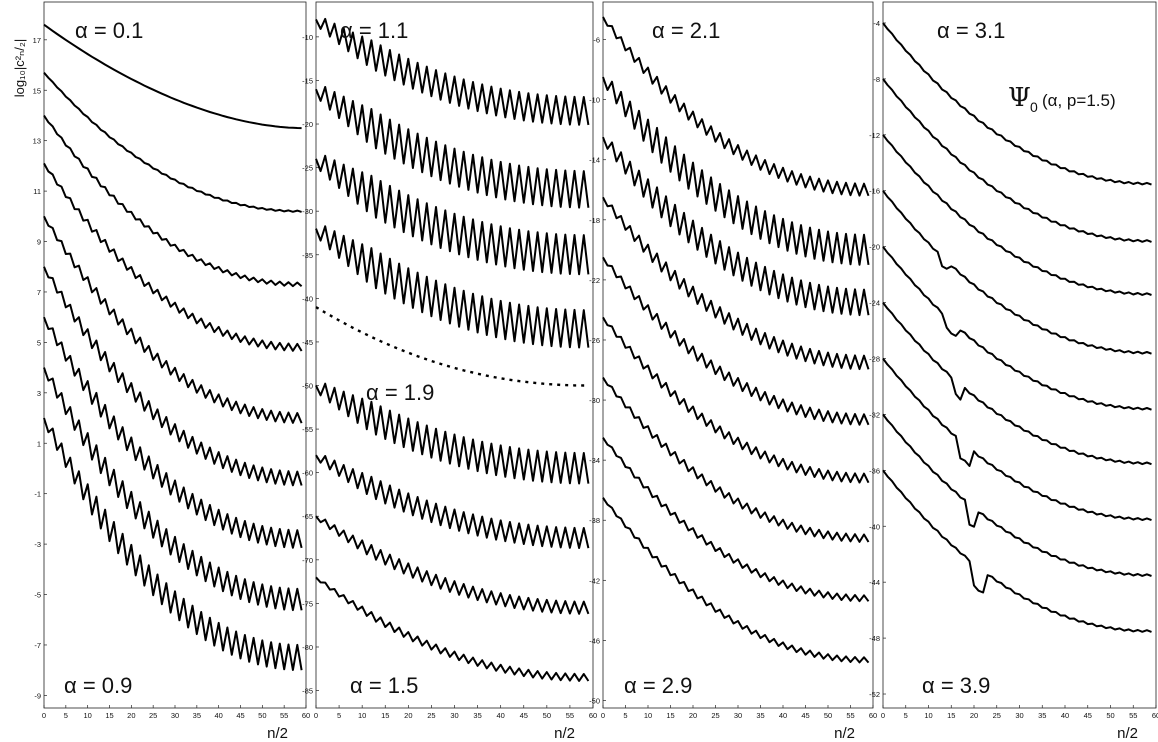  What do you see at coordinates (874, 135) in the screenshot?
I see `y-tick-label: -12` at bounding box center [874, 135].